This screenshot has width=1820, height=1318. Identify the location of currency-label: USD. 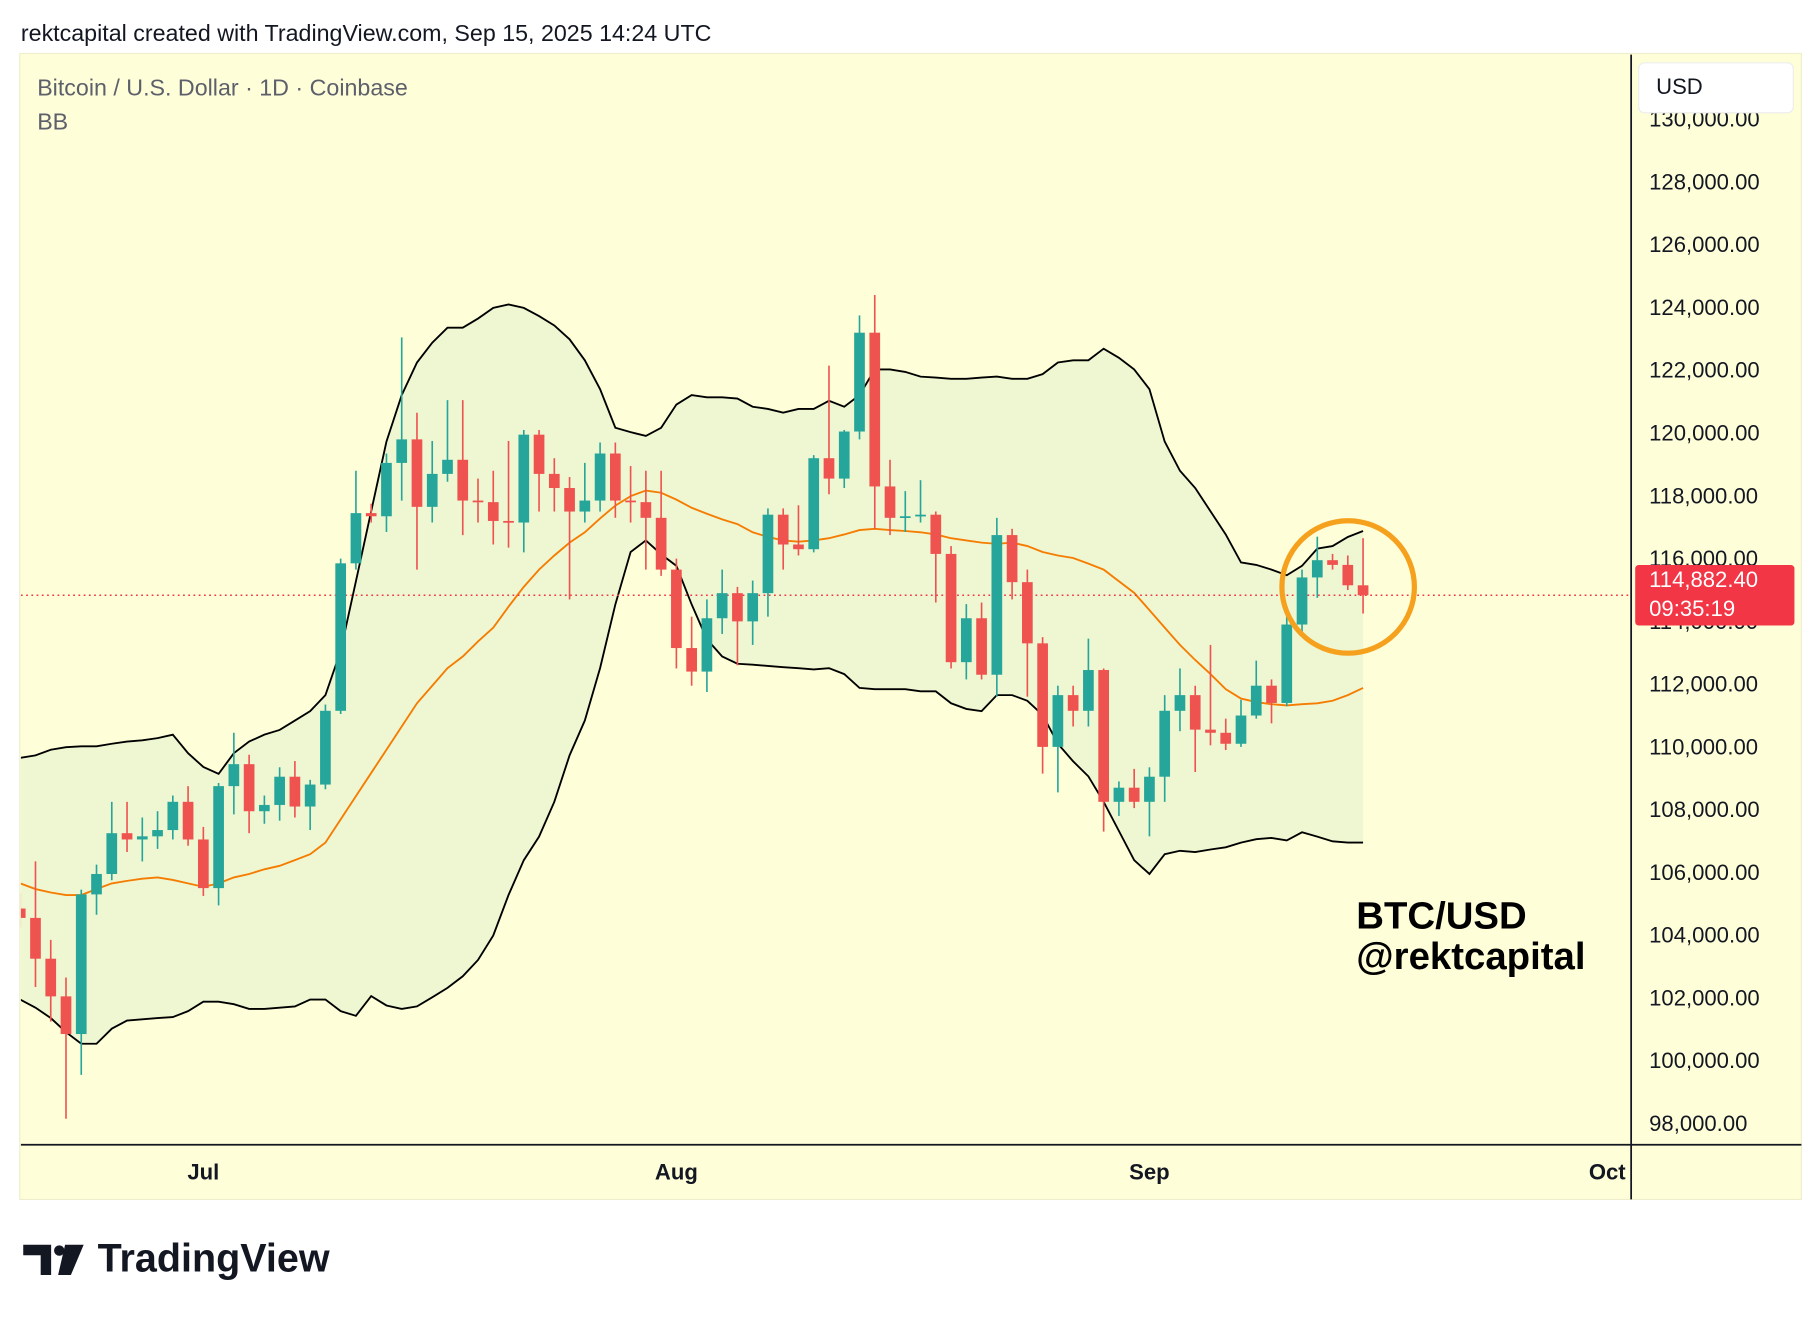
(1679, 86).